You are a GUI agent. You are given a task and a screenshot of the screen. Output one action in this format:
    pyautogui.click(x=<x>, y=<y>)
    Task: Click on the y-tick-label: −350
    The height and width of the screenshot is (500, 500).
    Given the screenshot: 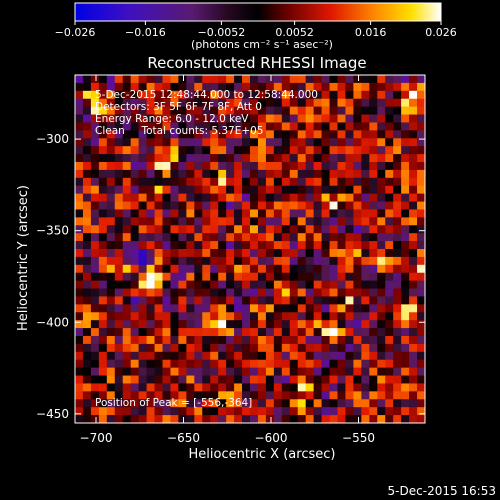 What is the action you would take?
    pyautogui.click(x=52, y=231)
    